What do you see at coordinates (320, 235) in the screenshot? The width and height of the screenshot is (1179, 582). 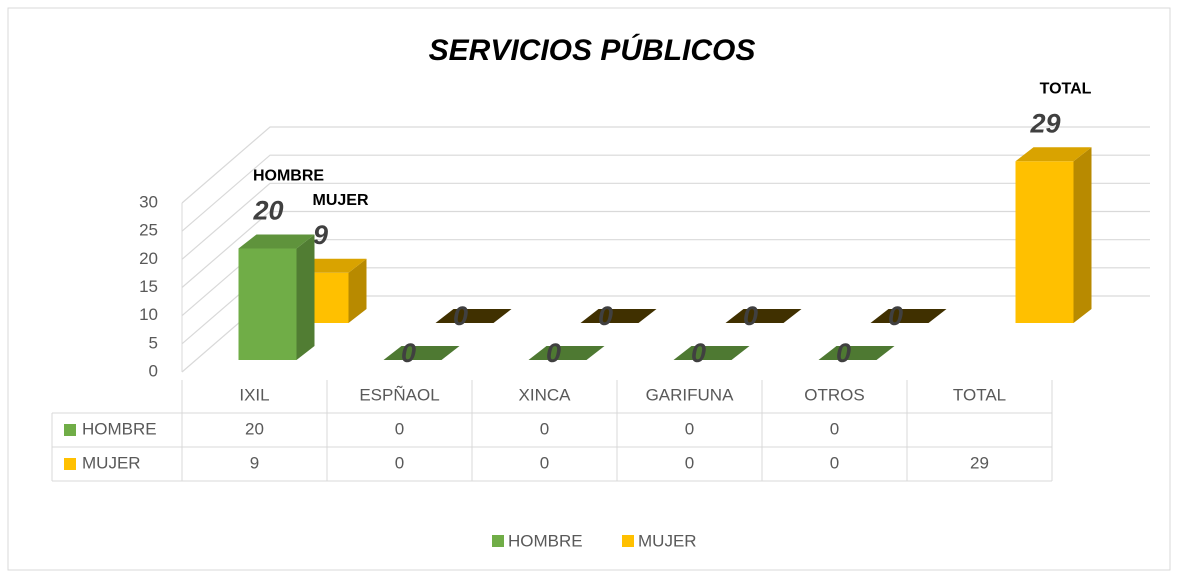 I see `data-label: 9` at bounding box center [320, 235].